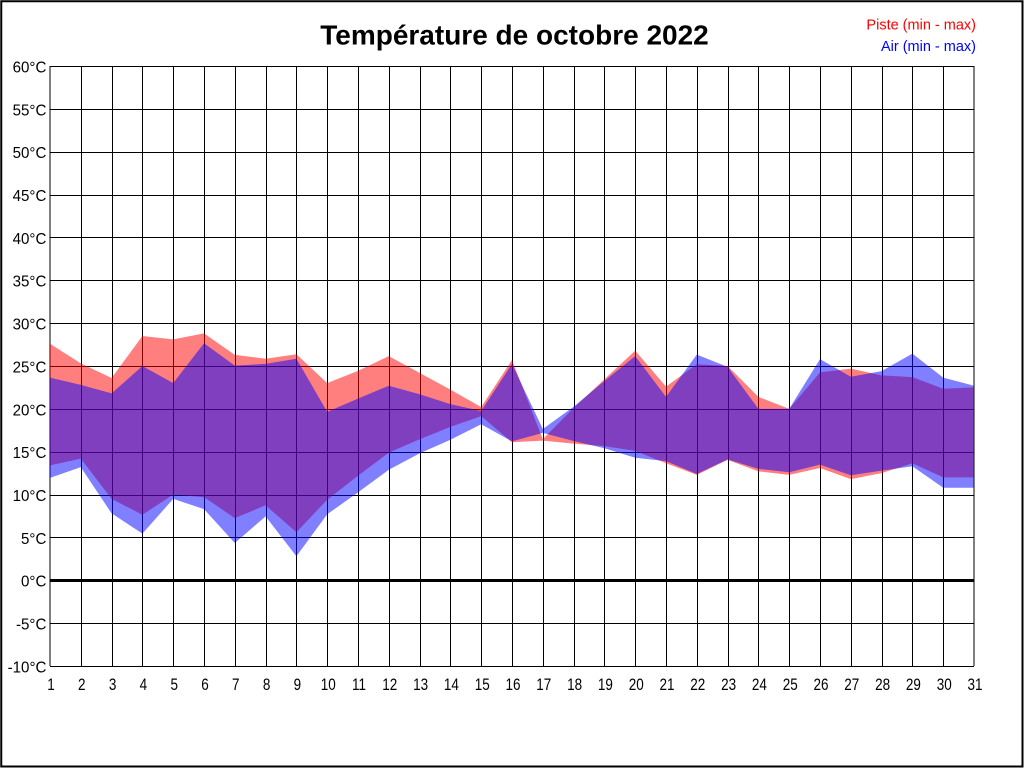  I want to click on svg-text: 26, so click(820, 685).